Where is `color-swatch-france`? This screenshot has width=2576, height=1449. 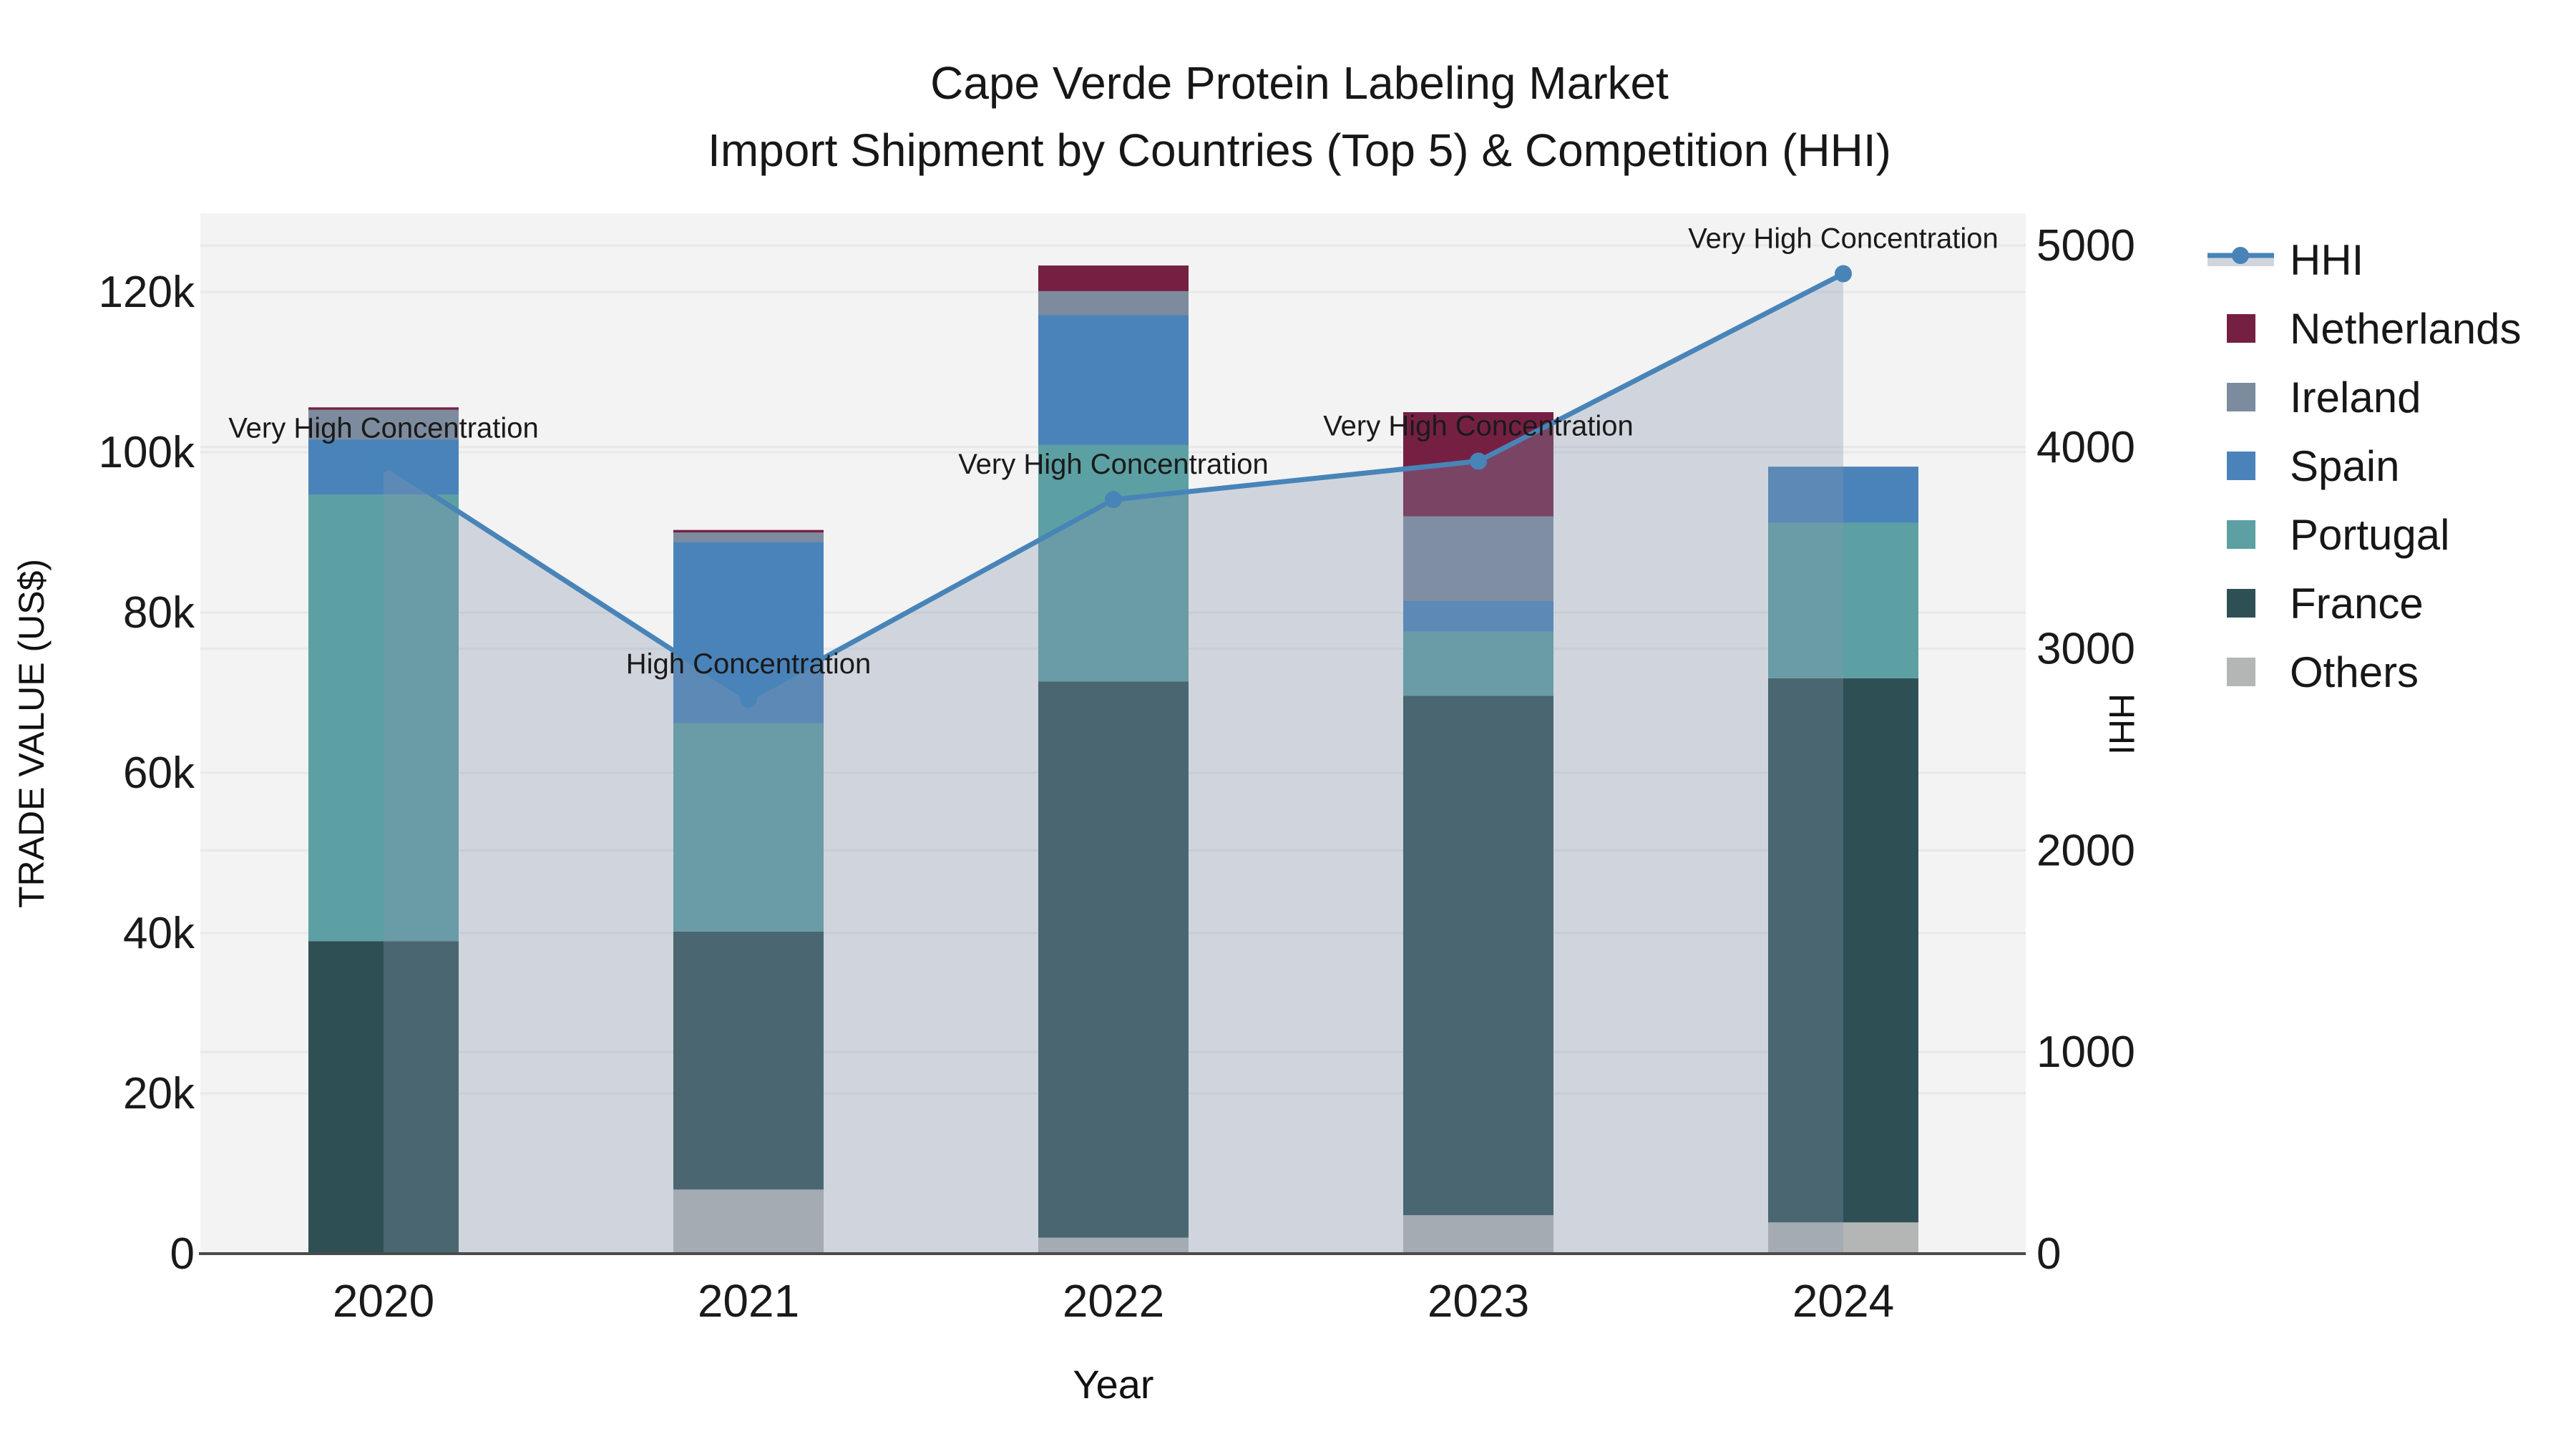 color-swatch-france is located at coordinates (2241, 603).